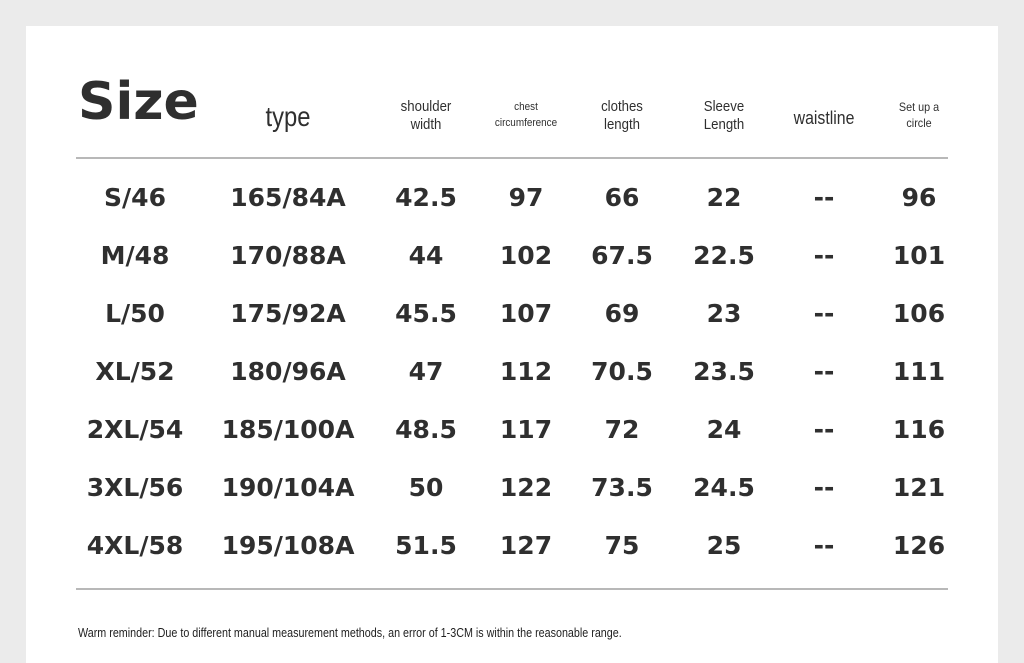  Describe the element at coordinates (724, 429) in the screenshot. I see `cell-sleeve-length: 24` at that location.